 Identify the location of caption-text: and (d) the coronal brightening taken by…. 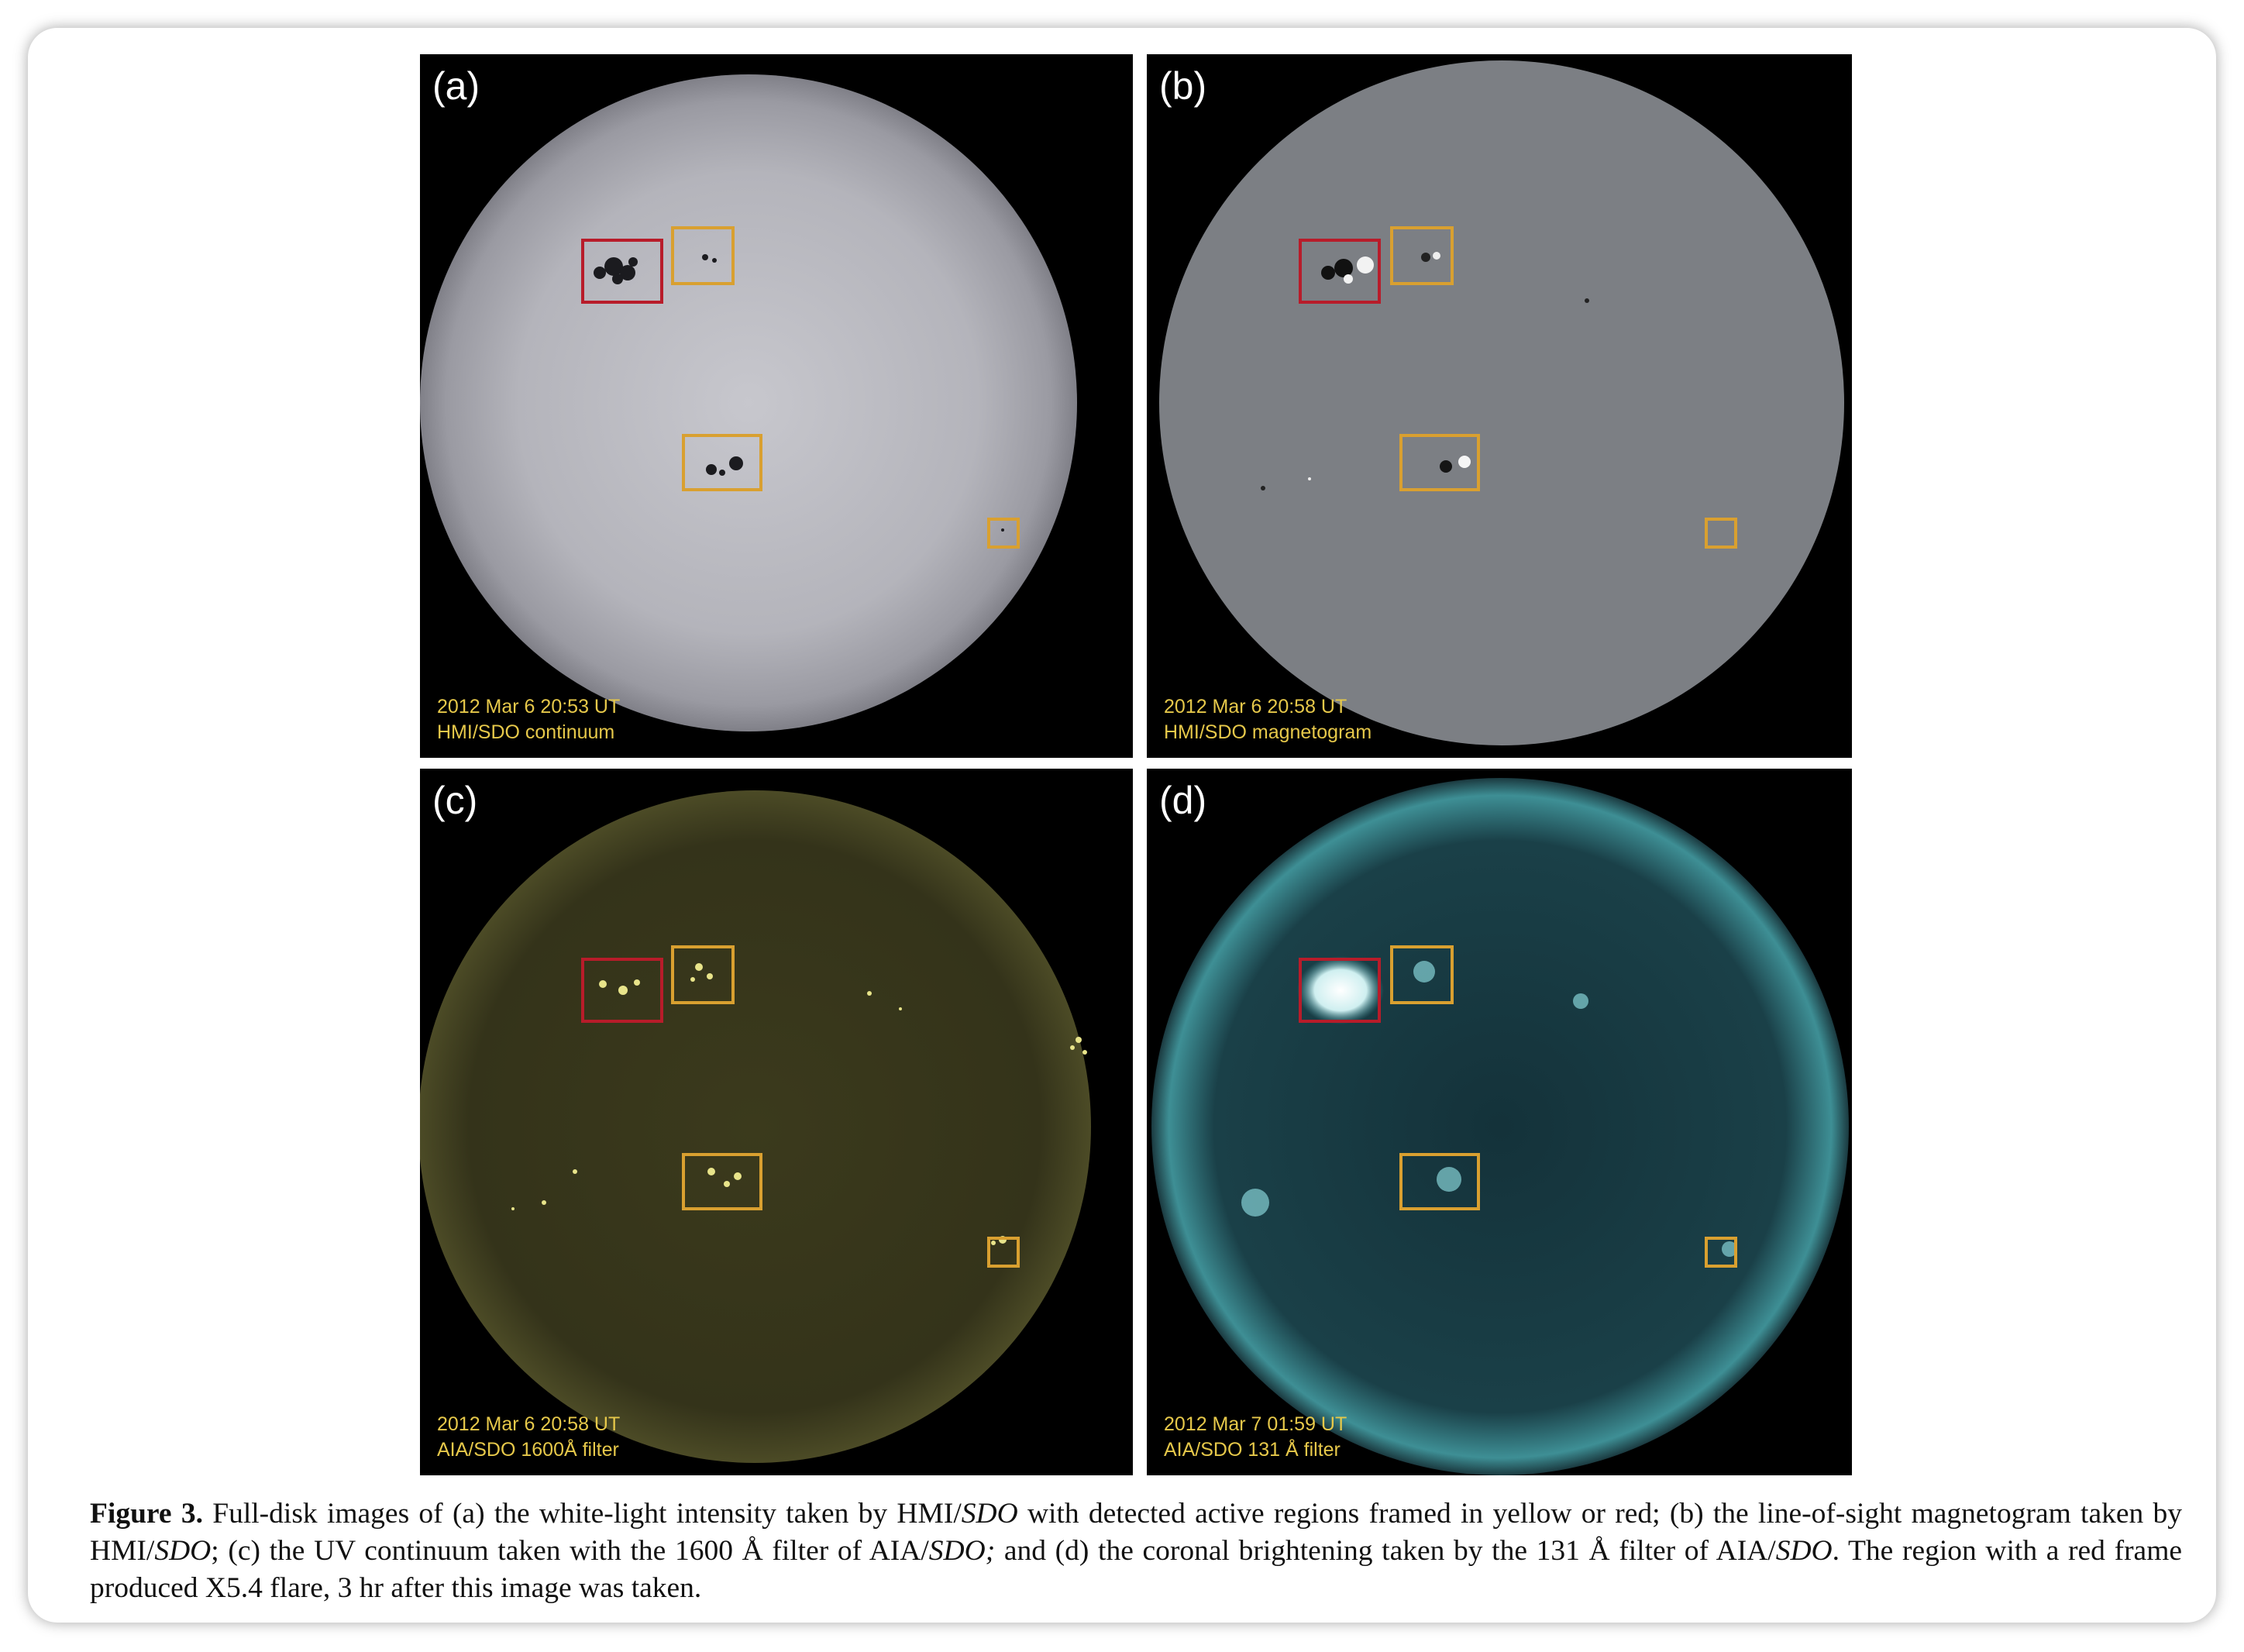
(1385, 1551).